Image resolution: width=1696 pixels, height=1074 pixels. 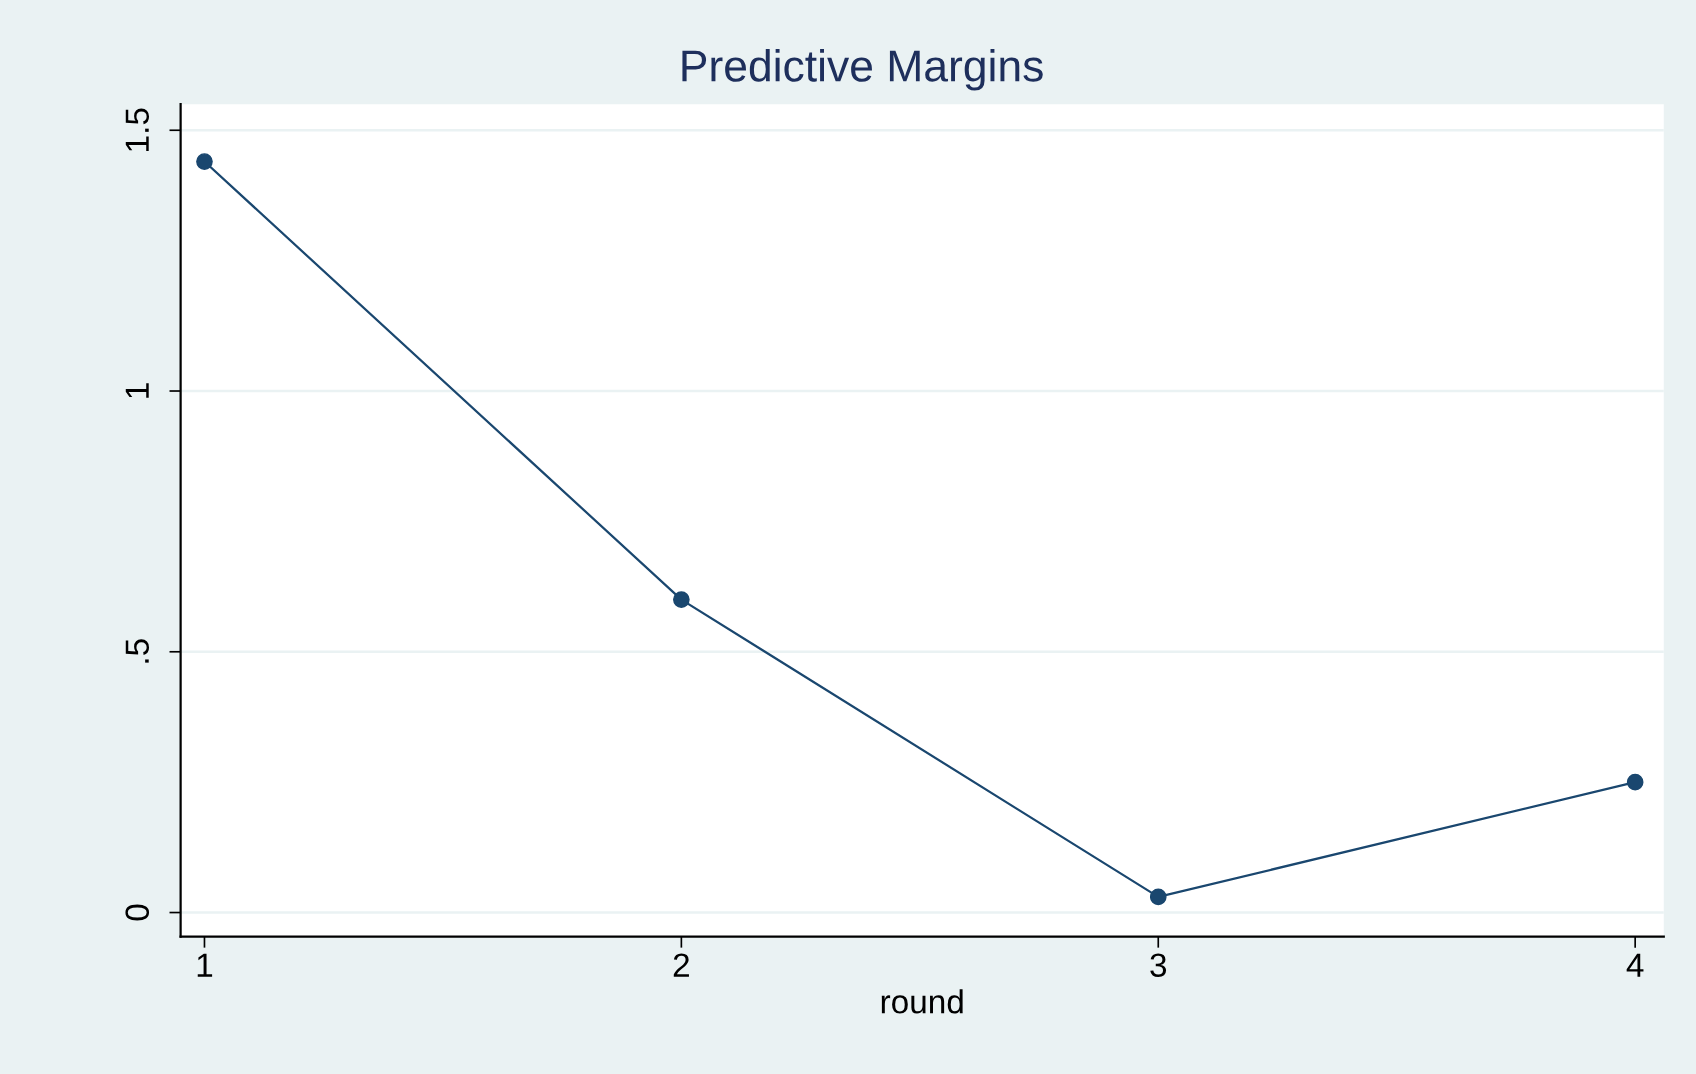 What do you see at coordinates (205, 965) in the screenshot?
I see `x-tick-label: 1` at bounding box center [205, 965].